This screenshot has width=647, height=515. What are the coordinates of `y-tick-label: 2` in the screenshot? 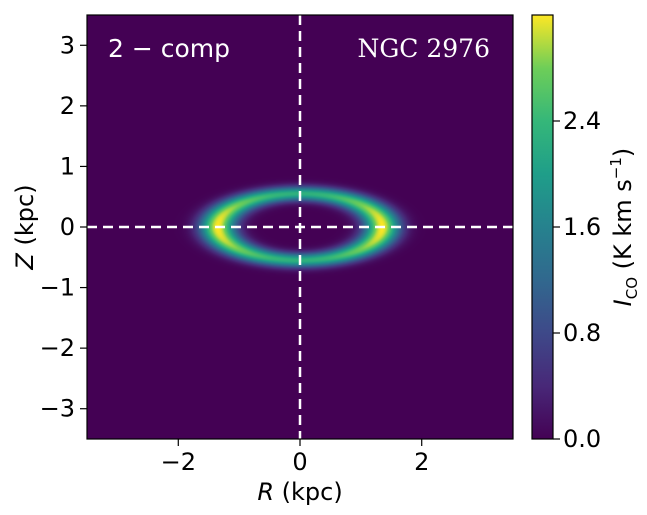 It's located at (67, 106).